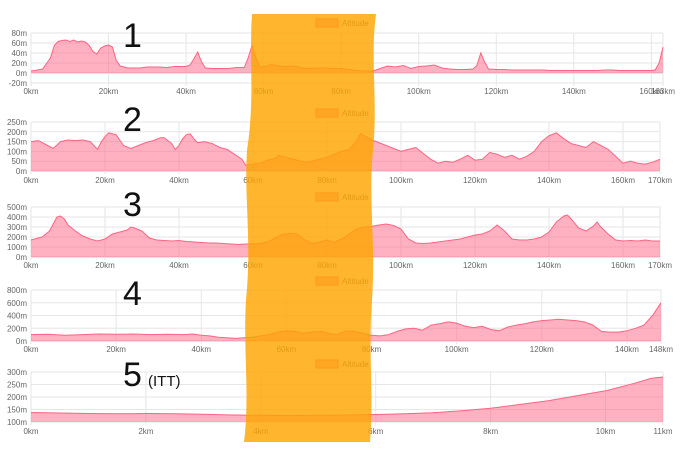 This screenshot has height=461, width=680. What do you see at coordinates (490, 431) in the screenshot?
I see `x-tick-label: 8km` at bounding box center [490, 431].